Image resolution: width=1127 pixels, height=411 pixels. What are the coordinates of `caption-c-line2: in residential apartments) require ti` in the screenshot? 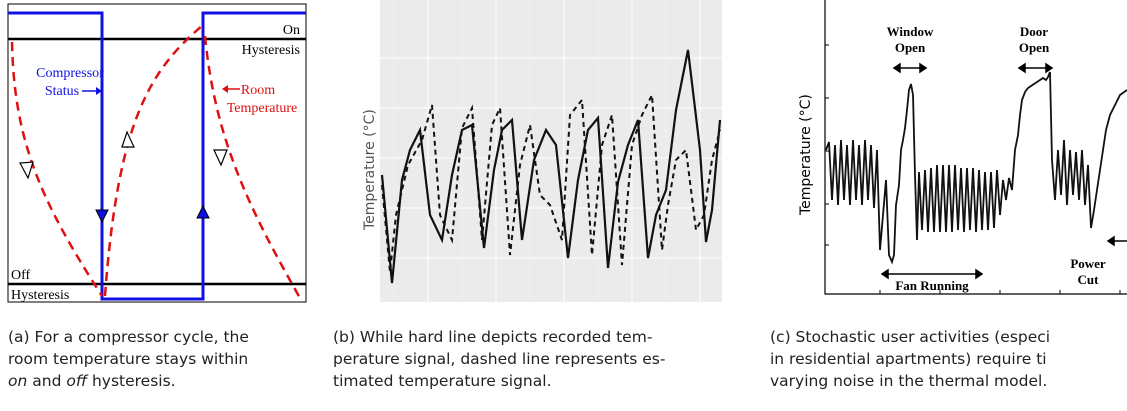 It's located at (908, 359).